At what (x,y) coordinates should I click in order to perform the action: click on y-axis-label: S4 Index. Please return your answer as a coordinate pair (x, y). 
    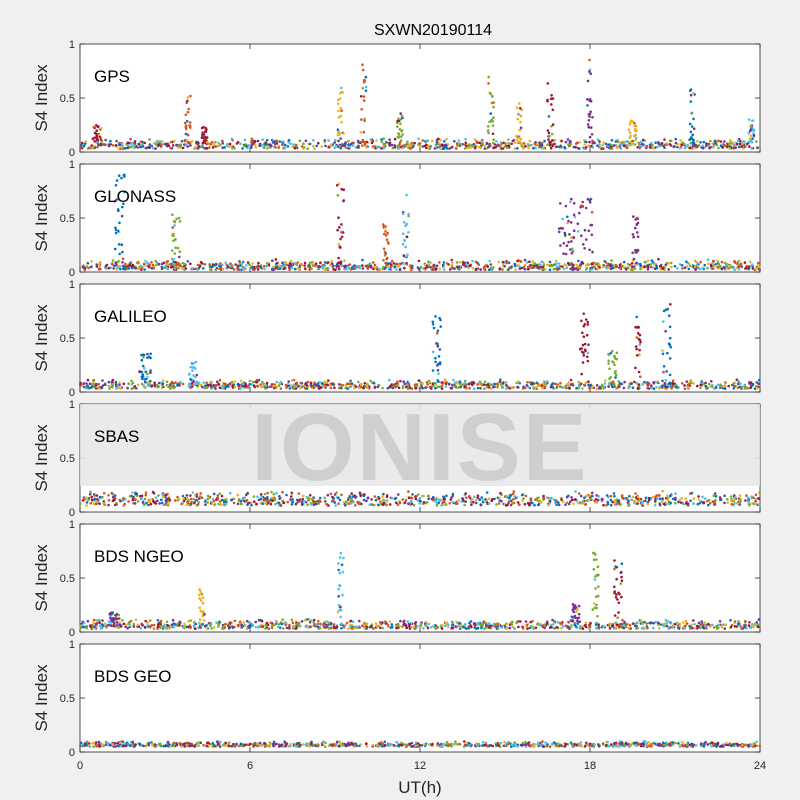
    Looking at the image, I should click on (41, 218).